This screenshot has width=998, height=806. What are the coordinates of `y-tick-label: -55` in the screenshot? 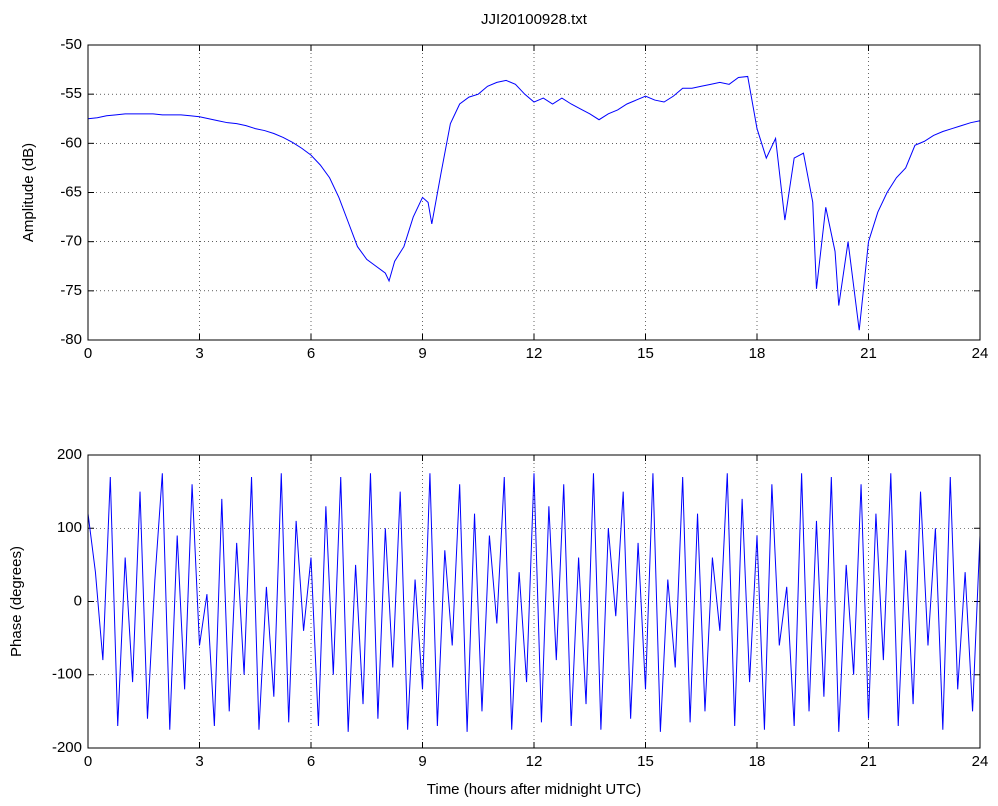 It's located at (71, 93).